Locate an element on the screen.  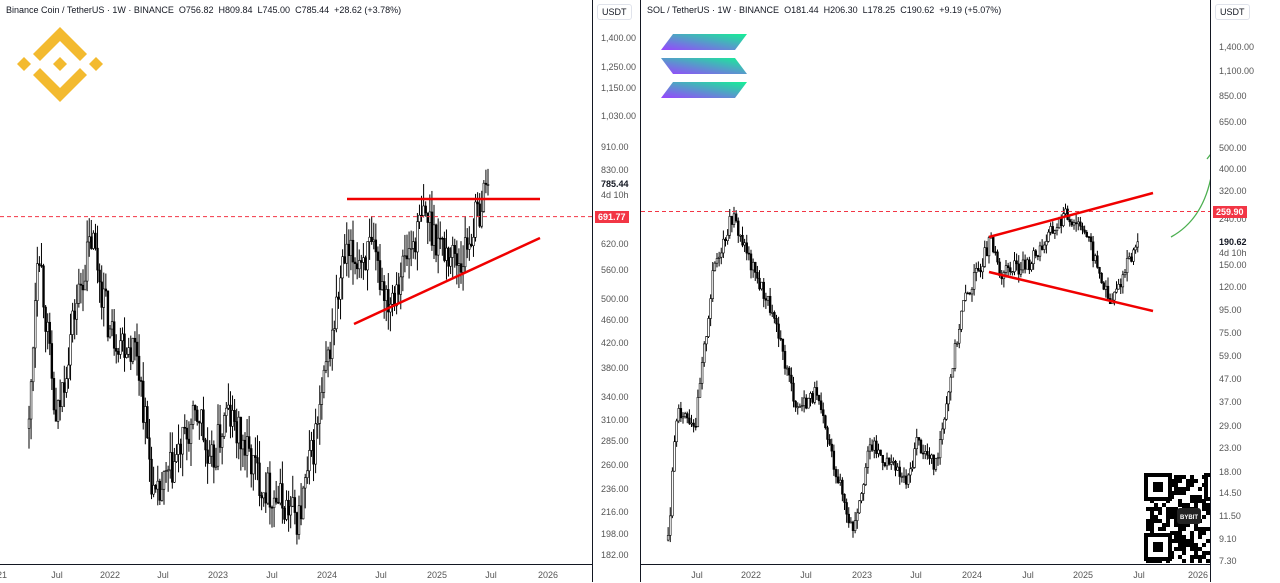
bybit-logo-text: BYBIT is located at coordinates (1189, 518).